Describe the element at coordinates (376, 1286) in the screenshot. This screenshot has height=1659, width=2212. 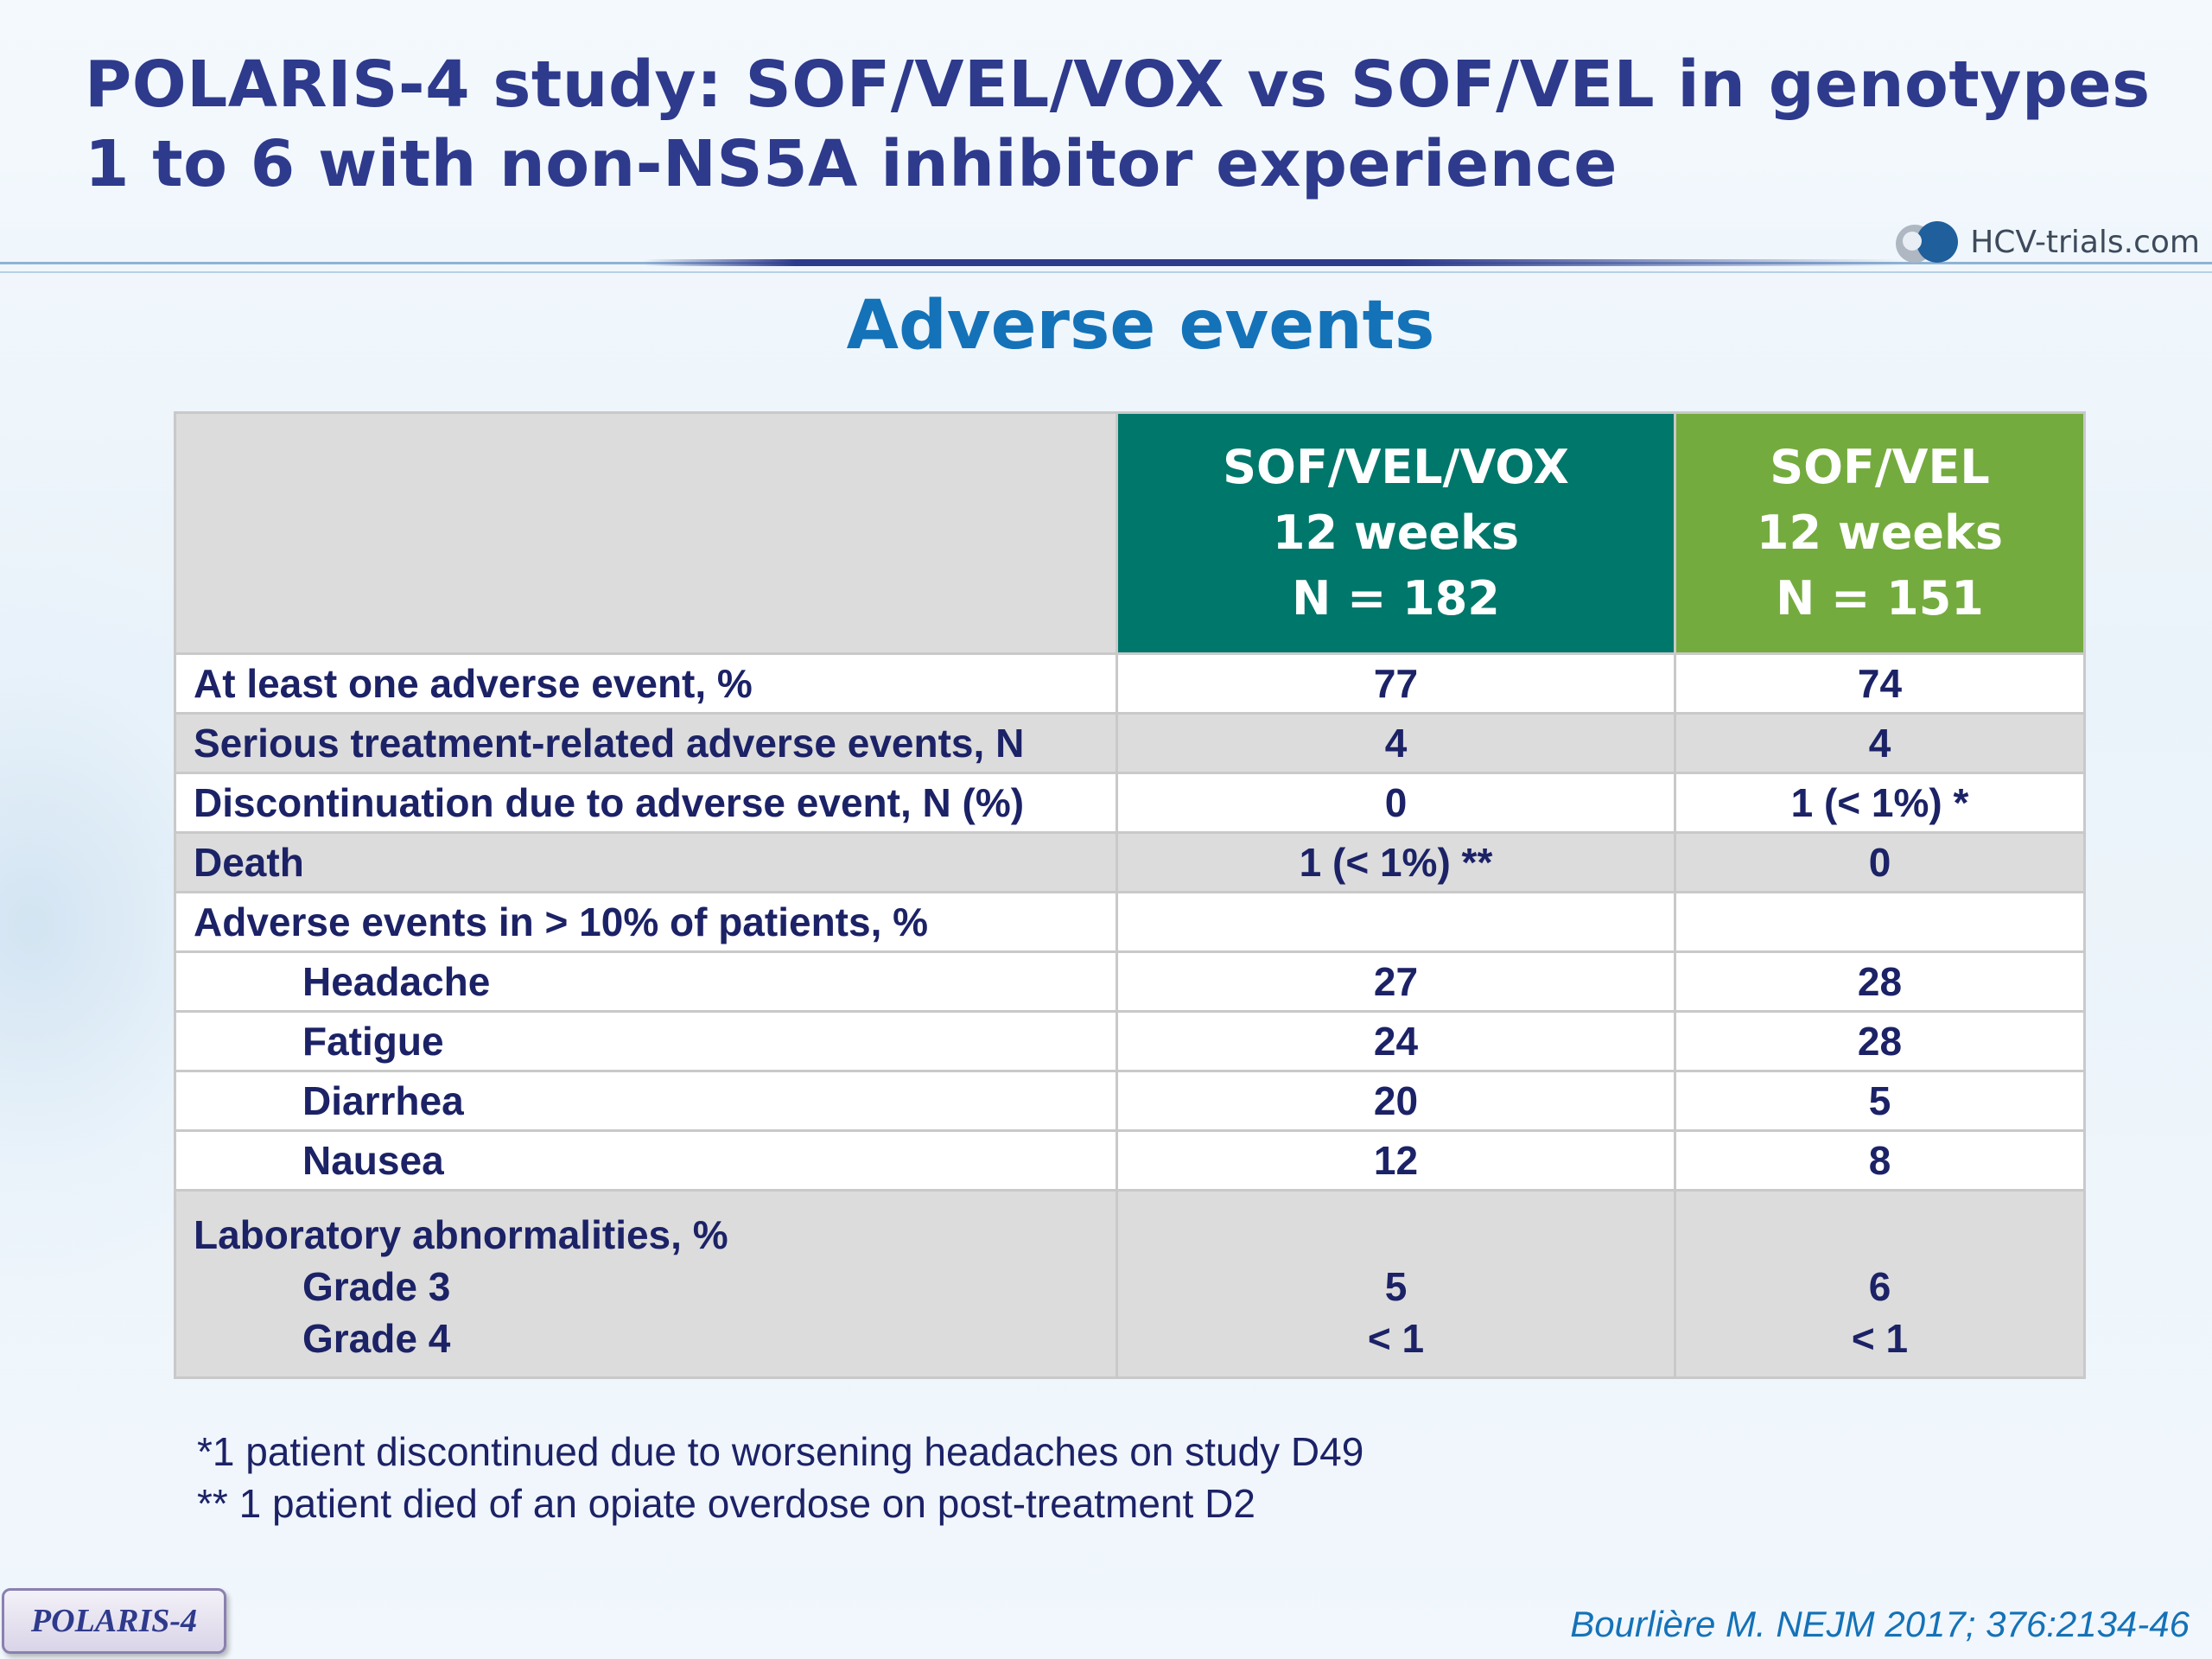
I see `grade3-label: Grade 3` at that location.